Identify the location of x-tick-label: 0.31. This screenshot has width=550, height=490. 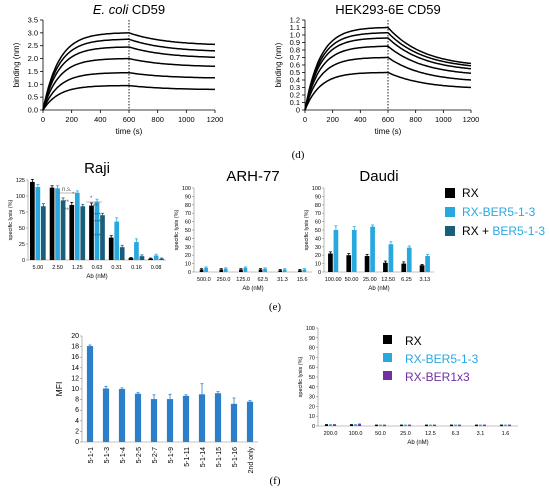
(116, 268).